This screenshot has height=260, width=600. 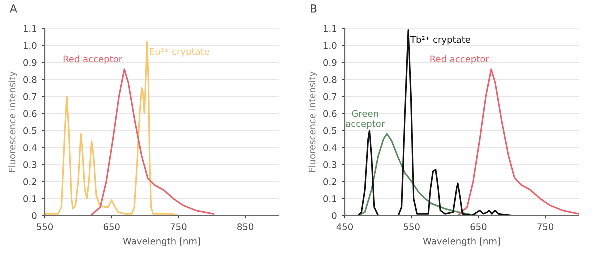 I want to click on series-label: Tb²⁺ cryptate, so click(x=440, y=40).